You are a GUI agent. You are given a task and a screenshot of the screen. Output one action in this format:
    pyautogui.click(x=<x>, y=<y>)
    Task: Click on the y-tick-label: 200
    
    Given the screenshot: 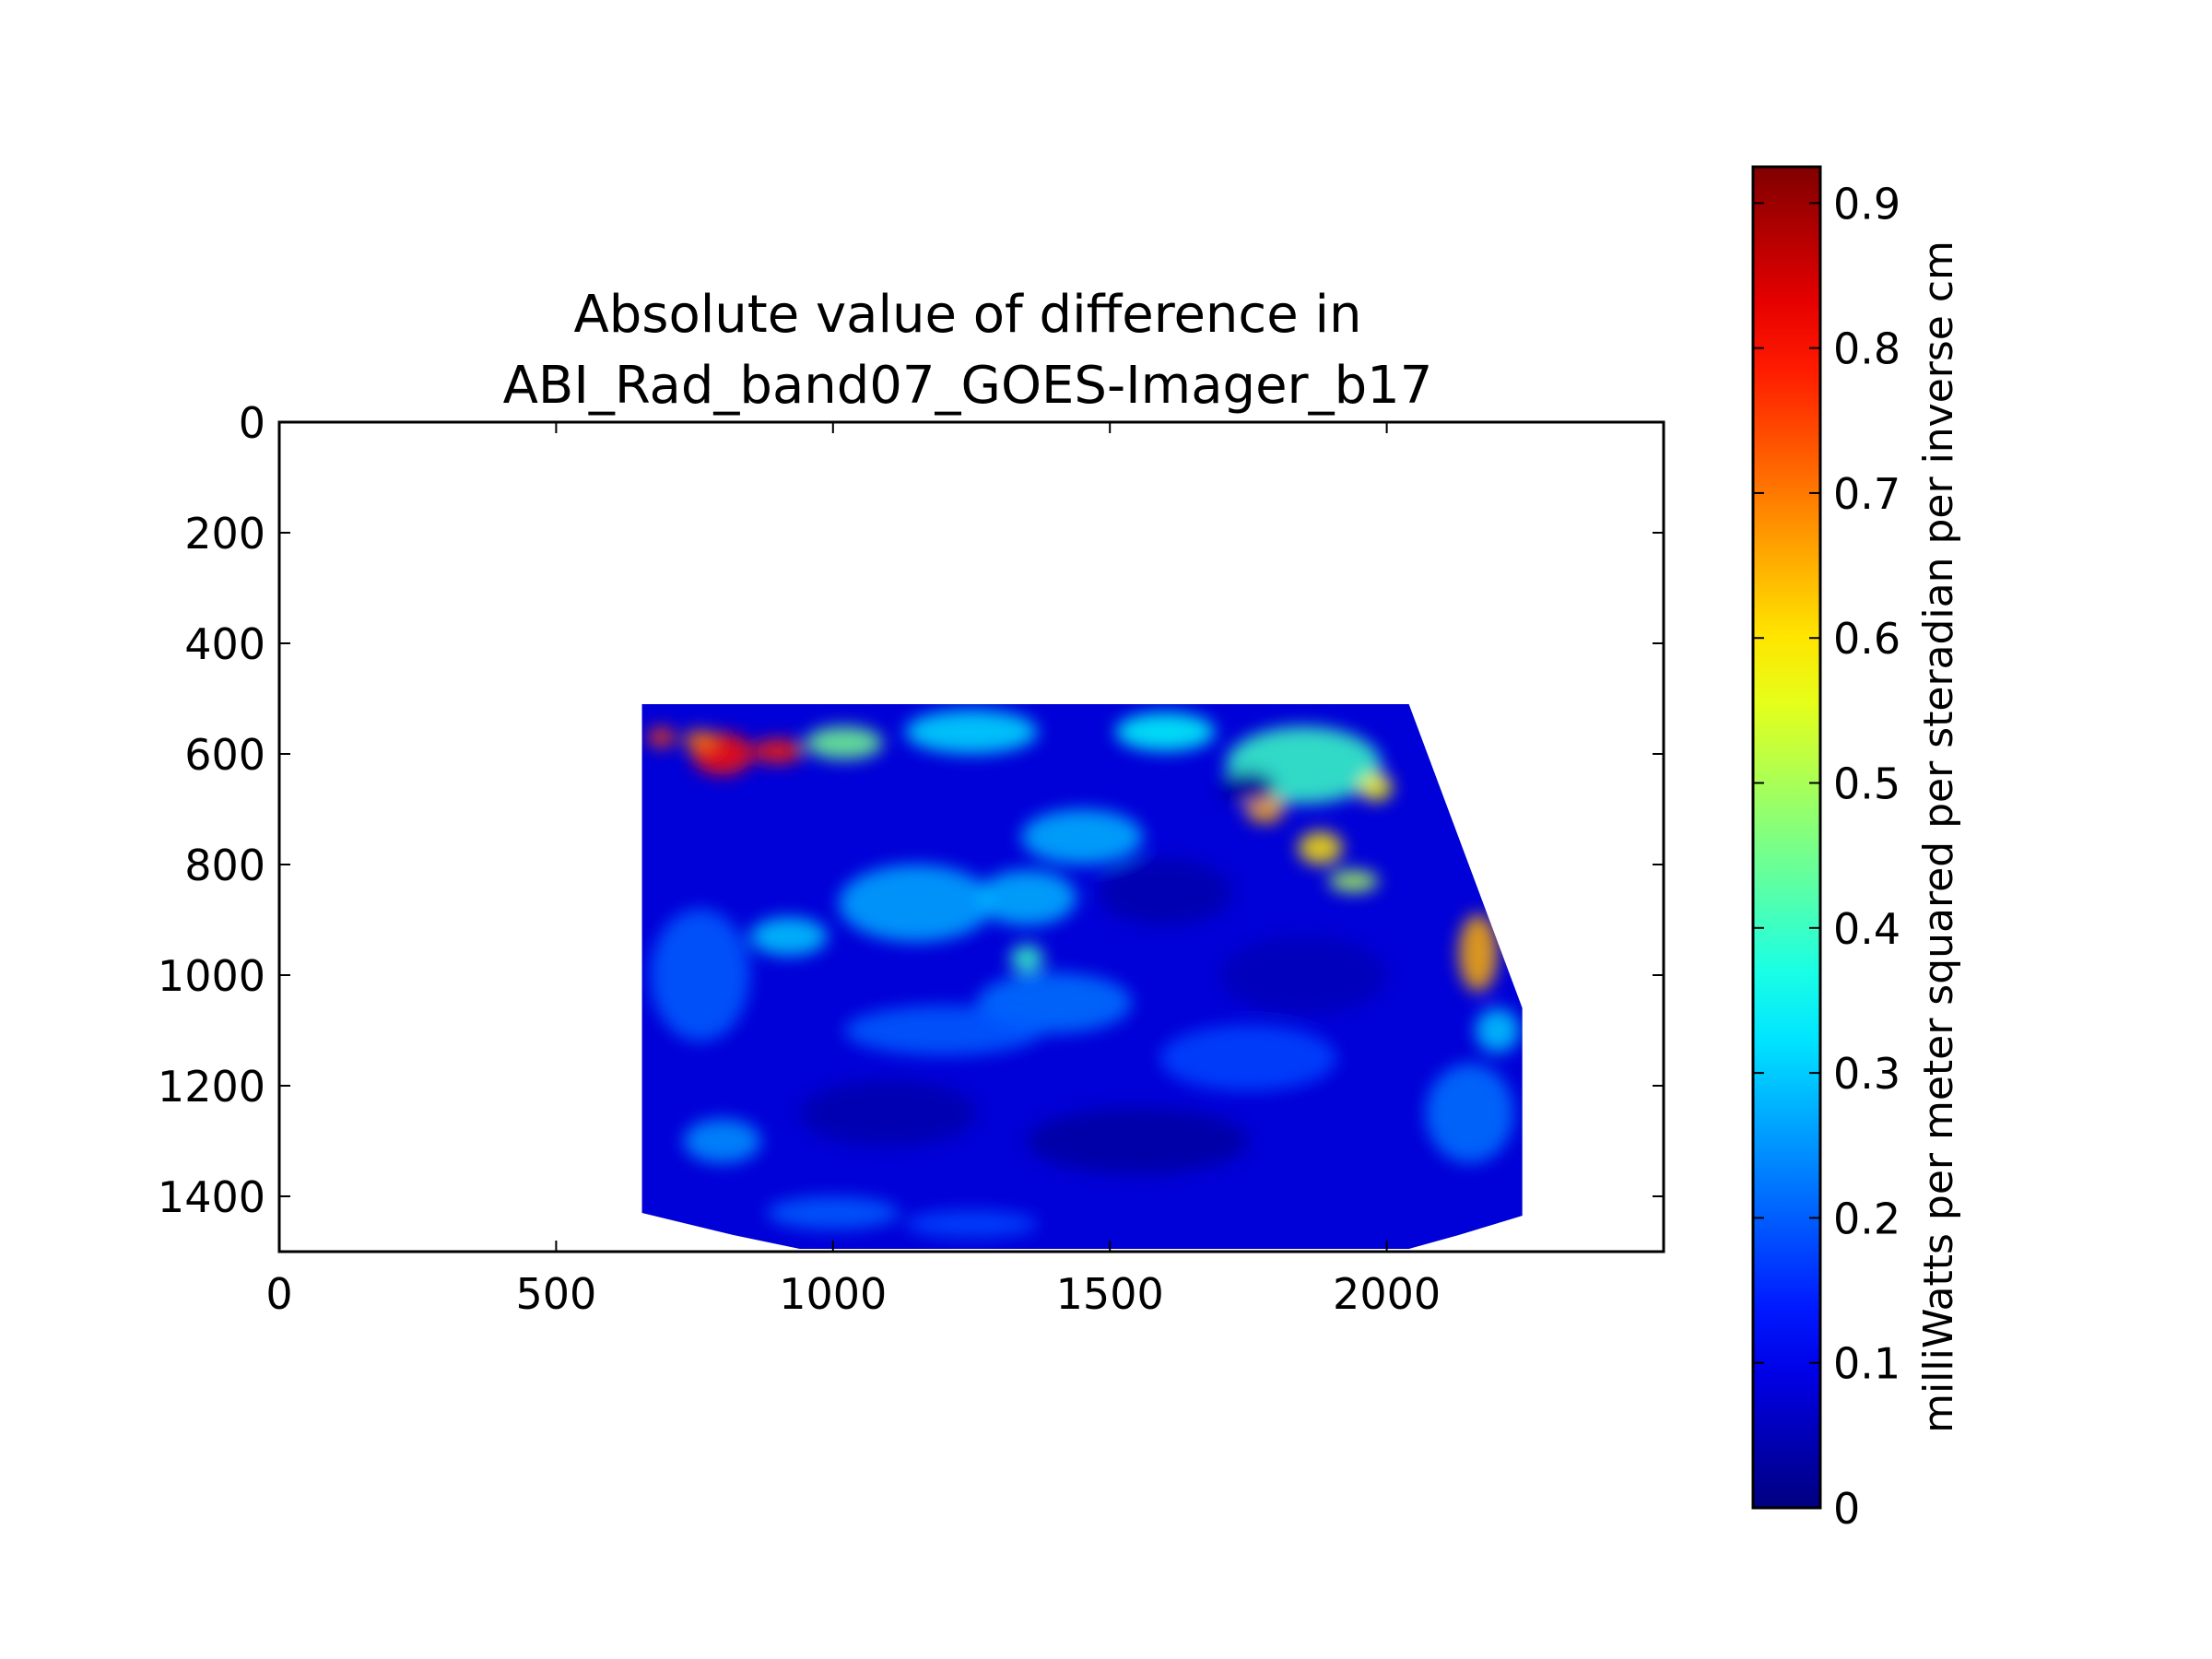 What is the action you would take?
    pyautogui.click(x=224, y=534)
    